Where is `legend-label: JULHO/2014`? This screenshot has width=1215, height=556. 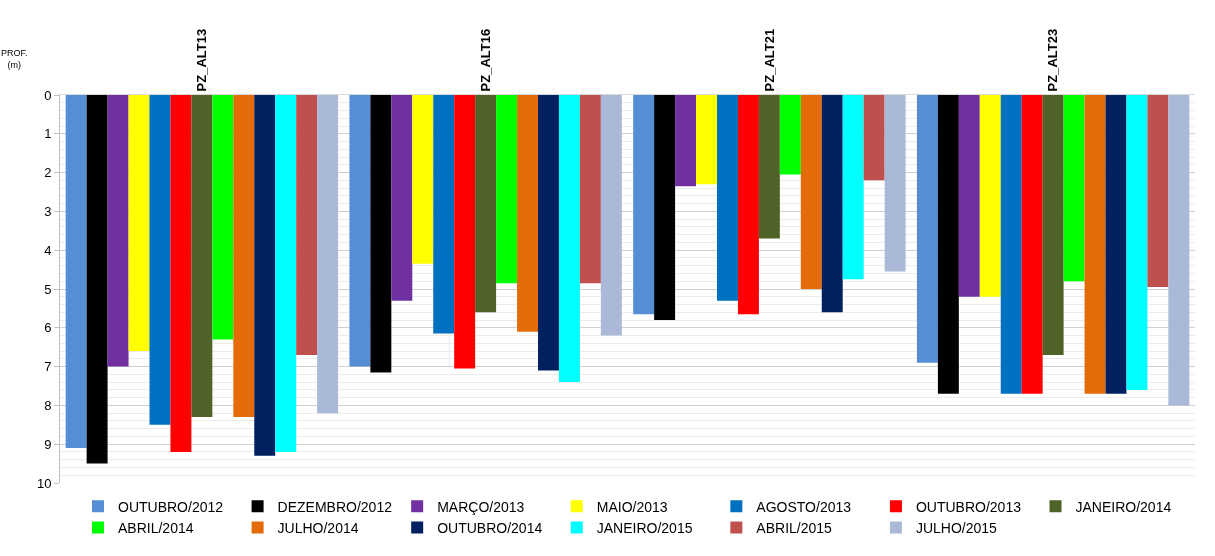
legend-label: JULHO/2014 is located at coordinates (318, 528).